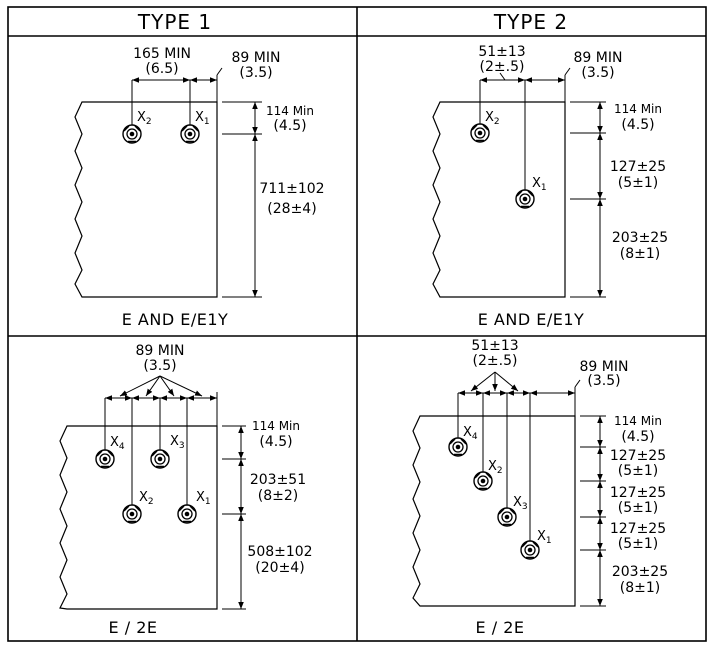  What do you see at coordinates (279, 568) in the screenshot?
I see `dim-bottom-in: (20±4)` at bounding box center [279, 568].